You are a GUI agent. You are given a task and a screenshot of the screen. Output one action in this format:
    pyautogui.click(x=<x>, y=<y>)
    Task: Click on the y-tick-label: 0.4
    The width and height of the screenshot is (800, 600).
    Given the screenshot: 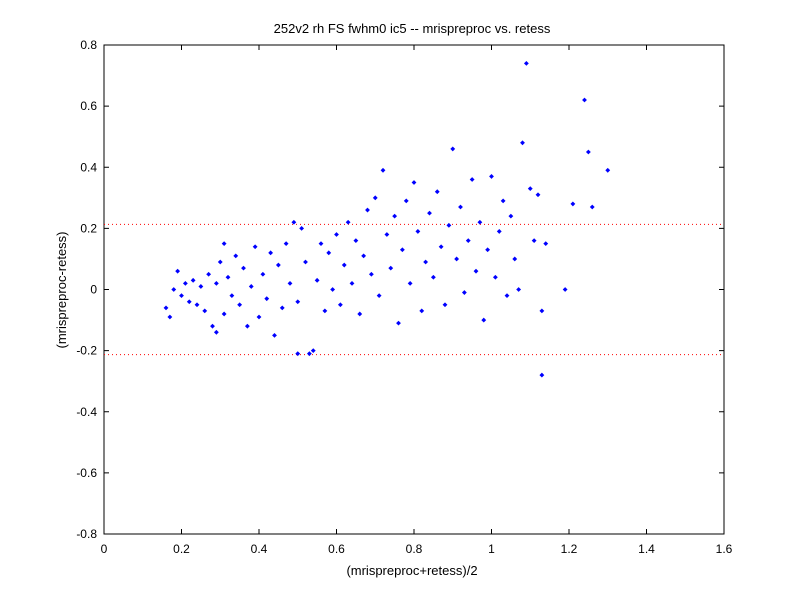 What is the action you would take?
    pyautogui.click(x=88, y=167)
    